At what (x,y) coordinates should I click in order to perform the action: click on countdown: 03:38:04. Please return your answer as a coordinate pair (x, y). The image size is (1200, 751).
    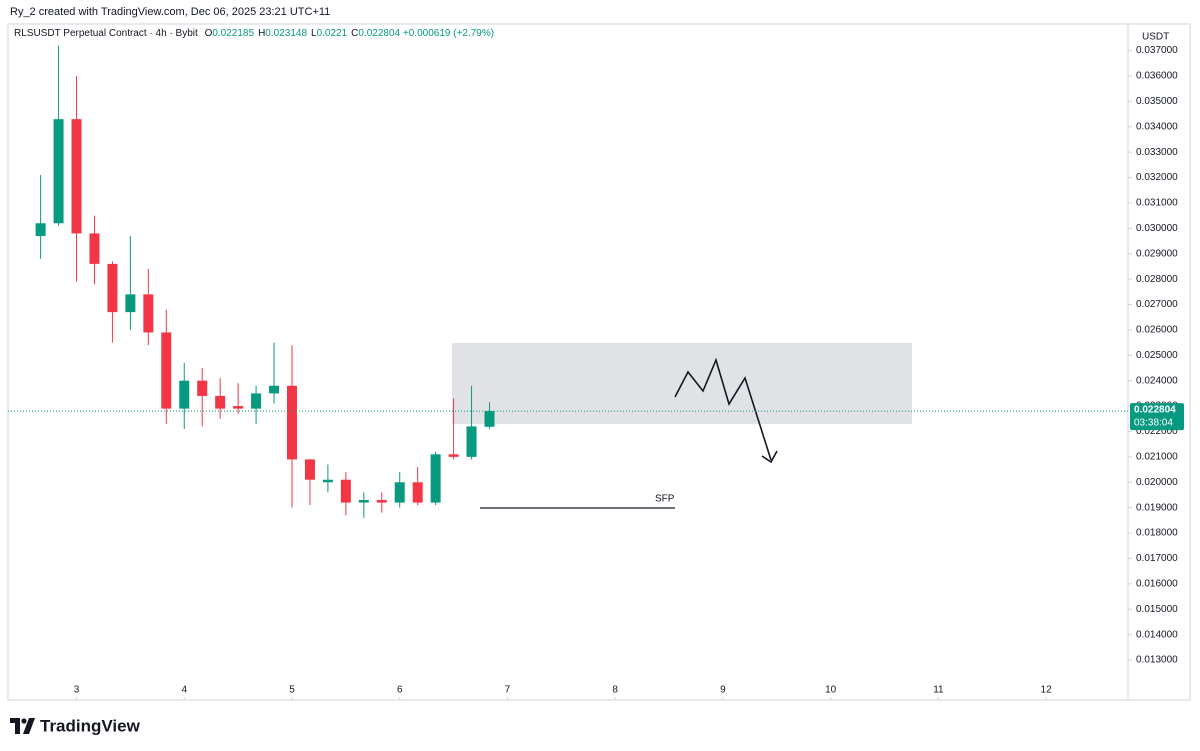
    Looking at the image, I should click on (1153, 423).